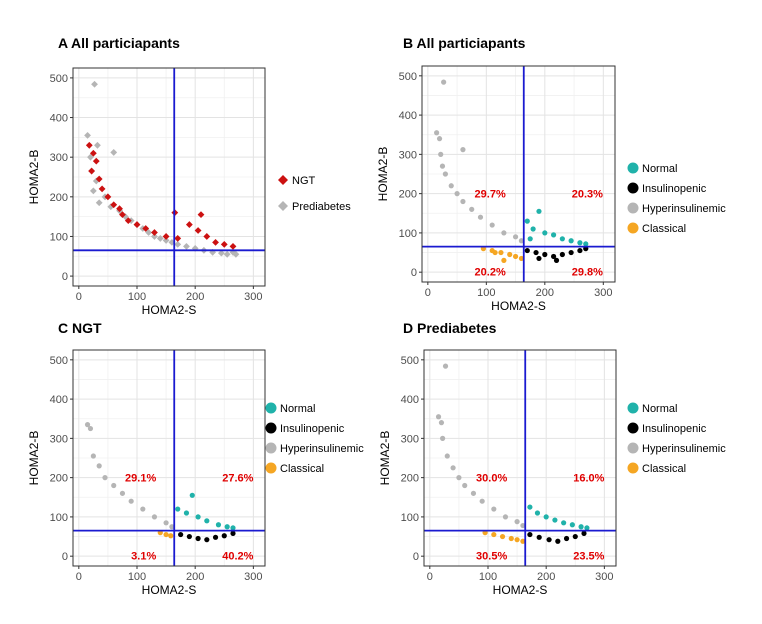 The width and height of the screenshot is (762, 624). What do you see at coordinates (450, 328) in the screenshot?
I see `panel-title: D Prediabetes` at bounding box center [450, 328].